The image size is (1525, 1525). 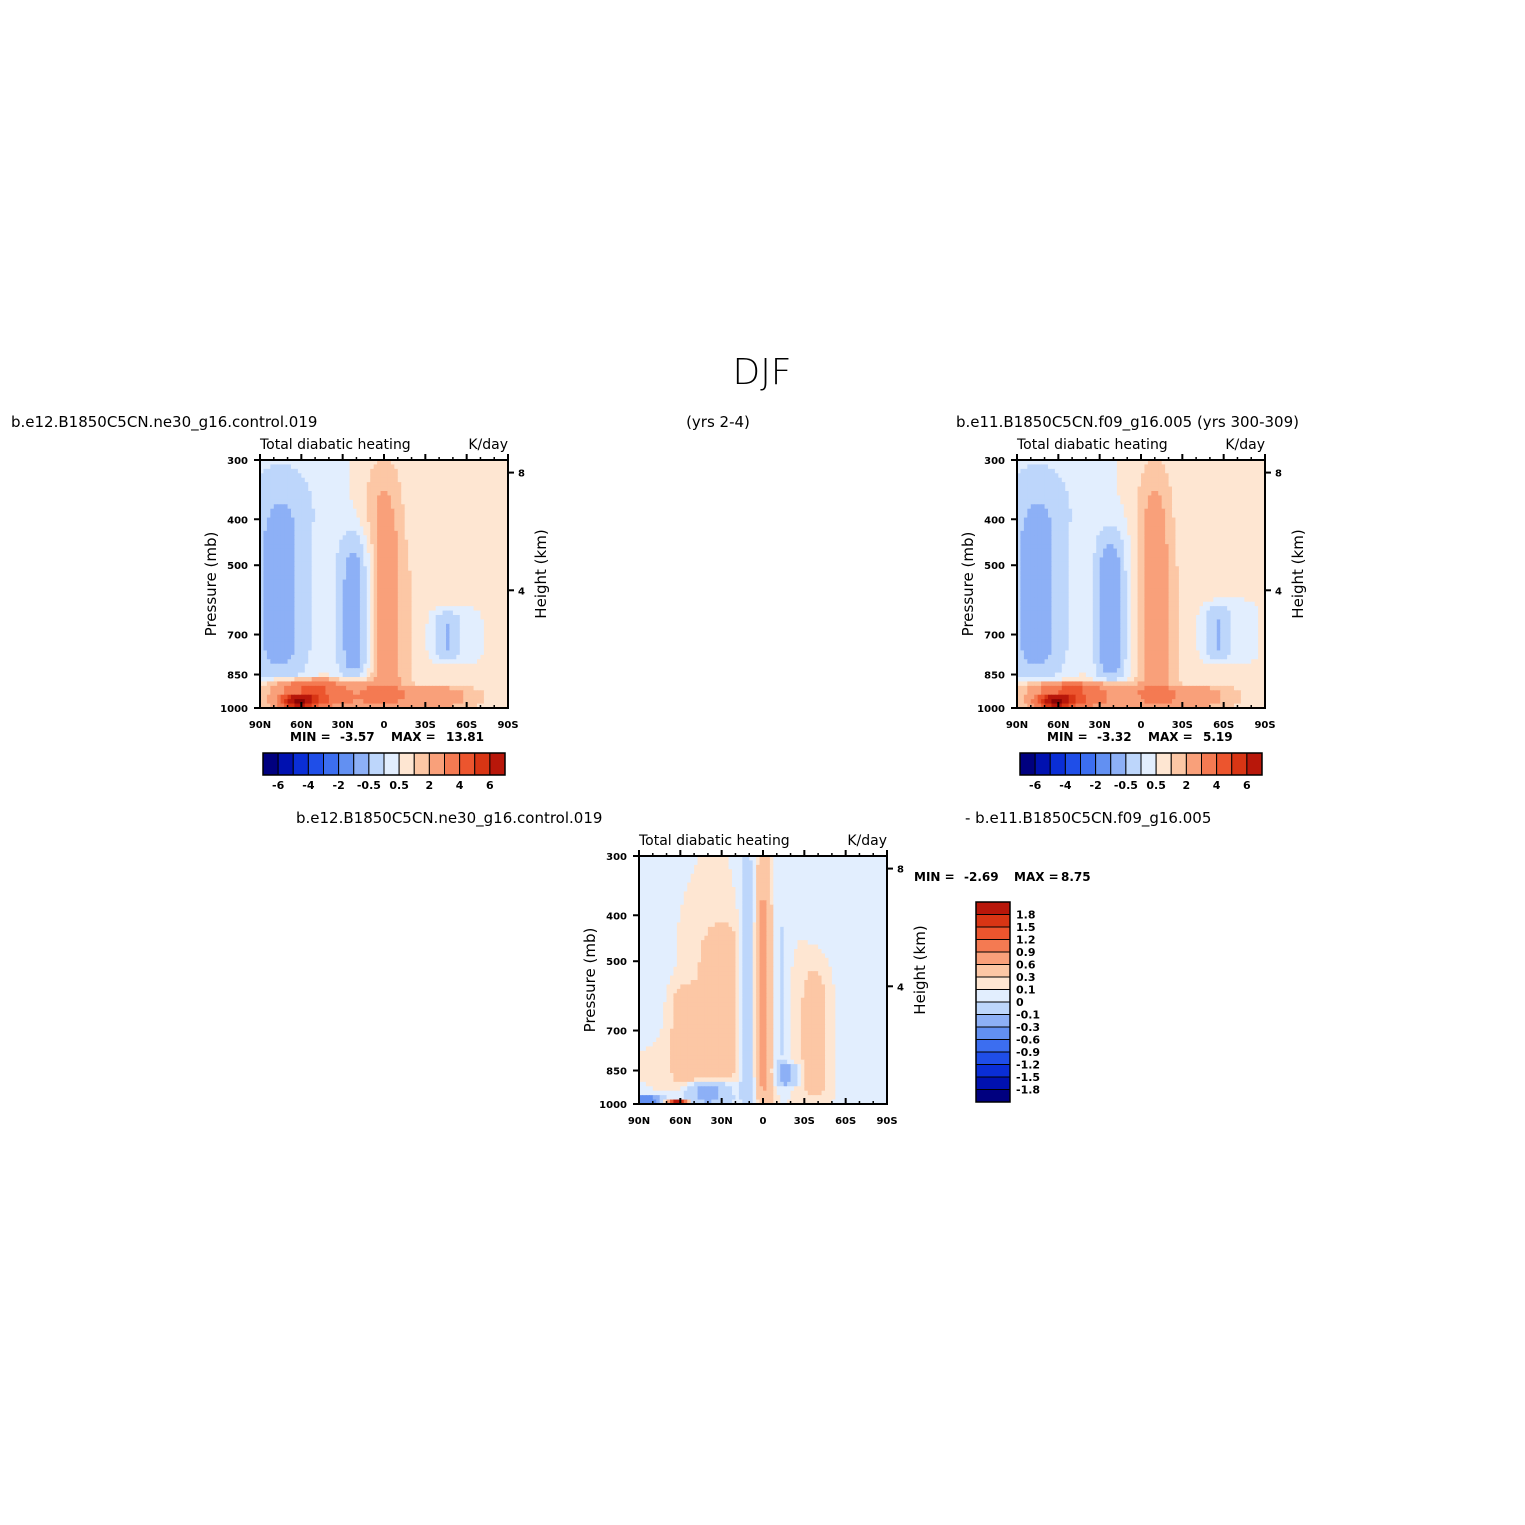 What do you see at coordinates (541, 573) in the screenshot?
I see `y-right-axis-title: Height (km)` at bounding box center [541, 573].